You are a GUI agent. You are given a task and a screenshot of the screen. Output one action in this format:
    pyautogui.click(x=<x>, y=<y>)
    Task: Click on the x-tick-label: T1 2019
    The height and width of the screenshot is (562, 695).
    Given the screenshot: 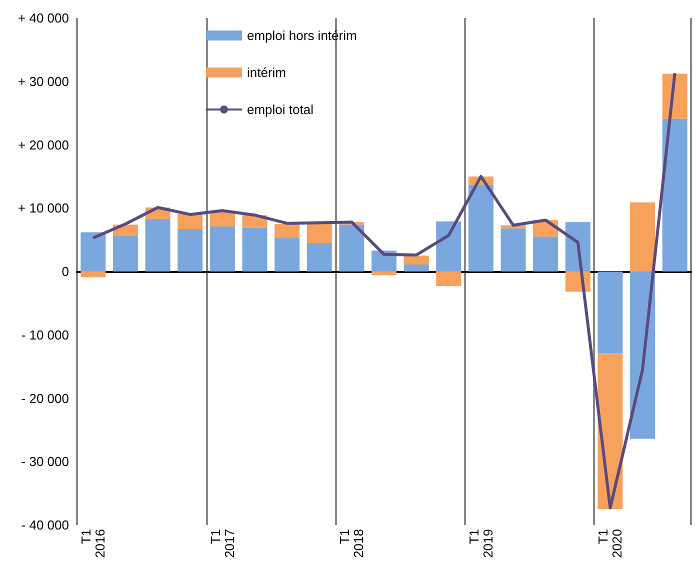 What is the action you would take?
    pyautogui.click(x=481, y=543)
    